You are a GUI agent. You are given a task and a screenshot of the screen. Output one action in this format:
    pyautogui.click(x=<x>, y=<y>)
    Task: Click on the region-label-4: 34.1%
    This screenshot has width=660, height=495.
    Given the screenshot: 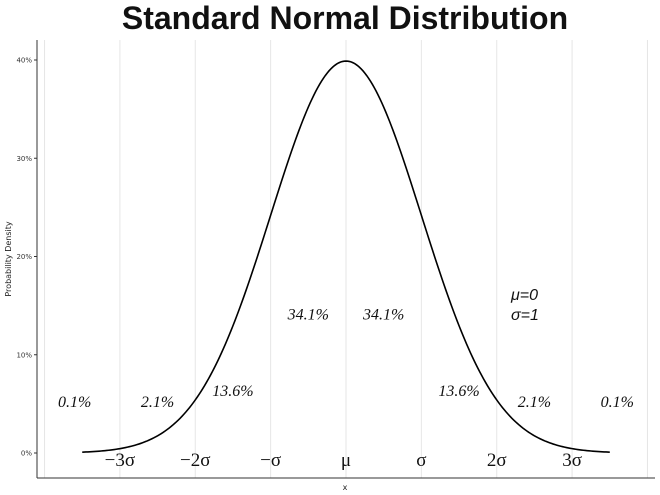 What is the action you would take?
    pyautogui.click(x=383, y=314)
    